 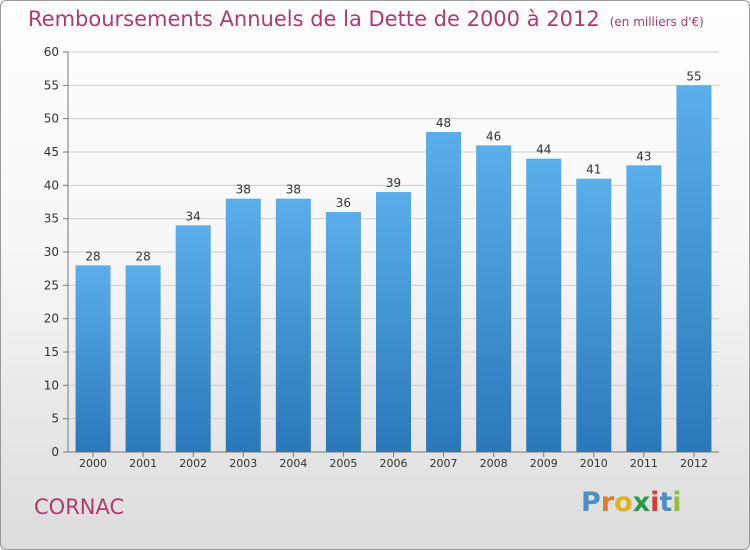 I want to click on x-tick-label: 2003, so click(x=243, y=463).